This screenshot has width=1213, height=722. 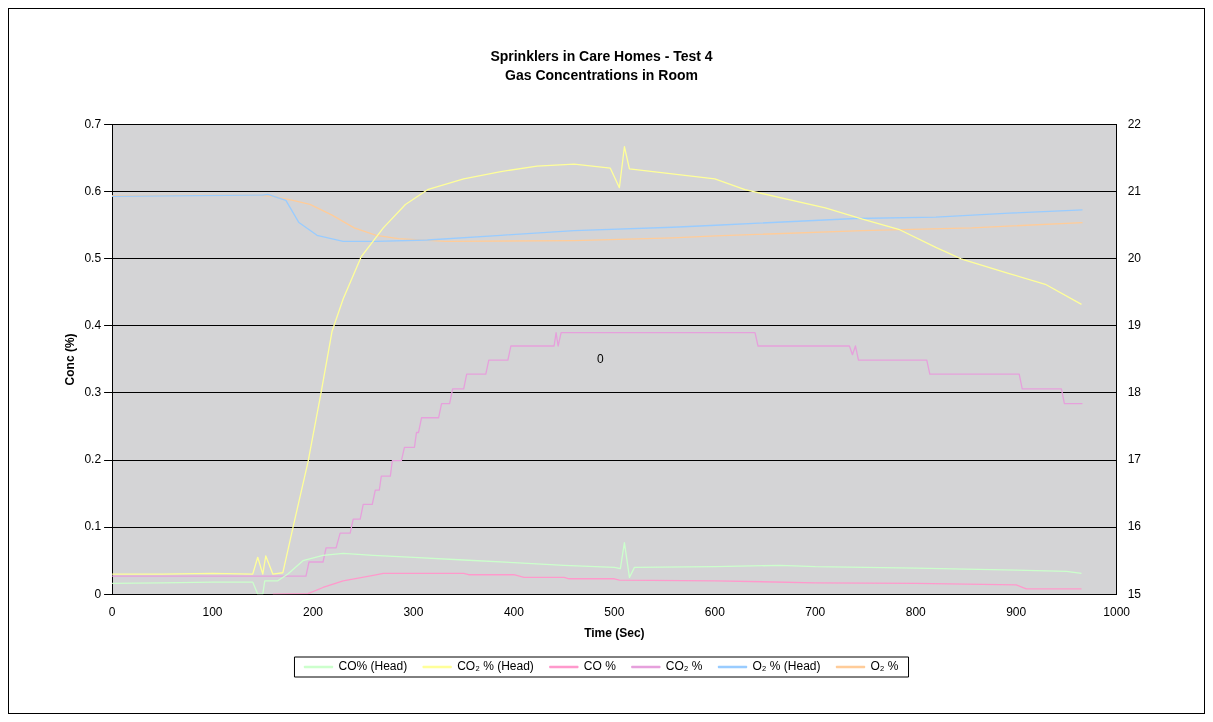 I want to click on x-tick-label: 400, so click(x=514, y=611).